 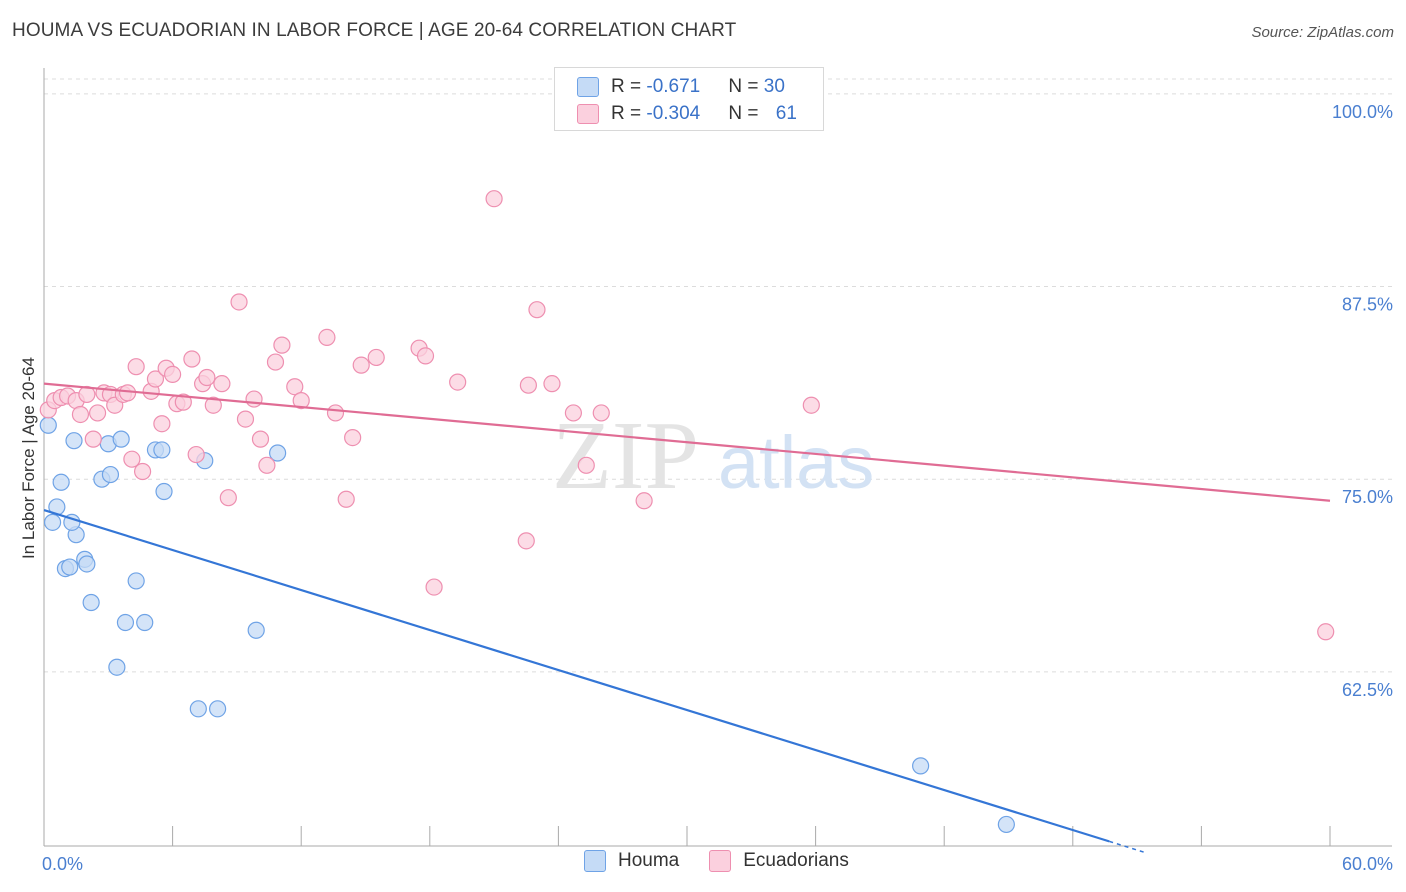 I want to click on x-tick-labels: 0.0% 60.0%, so click(x=717, y=864).